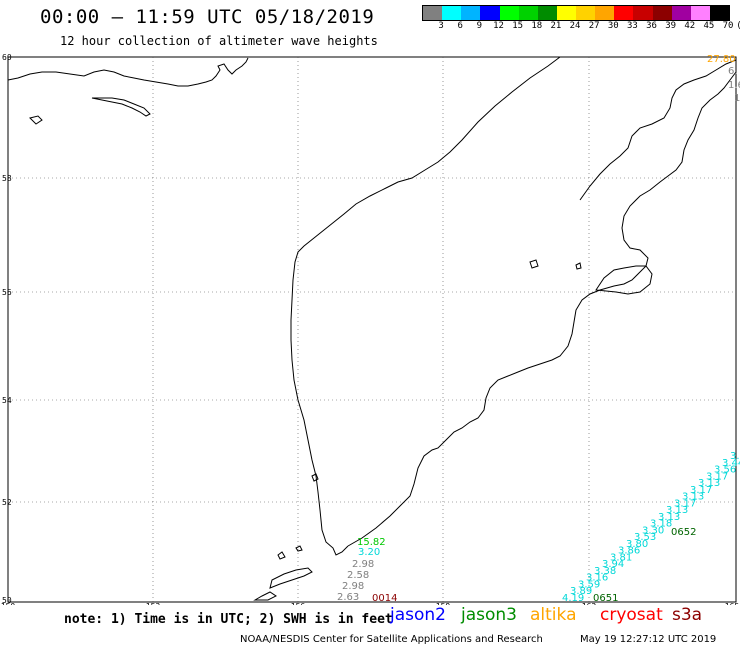  What do you see at coordinates (7, 292) in the screenshot?
I see `latitude-label: 56` at bounding box center [7, 292].